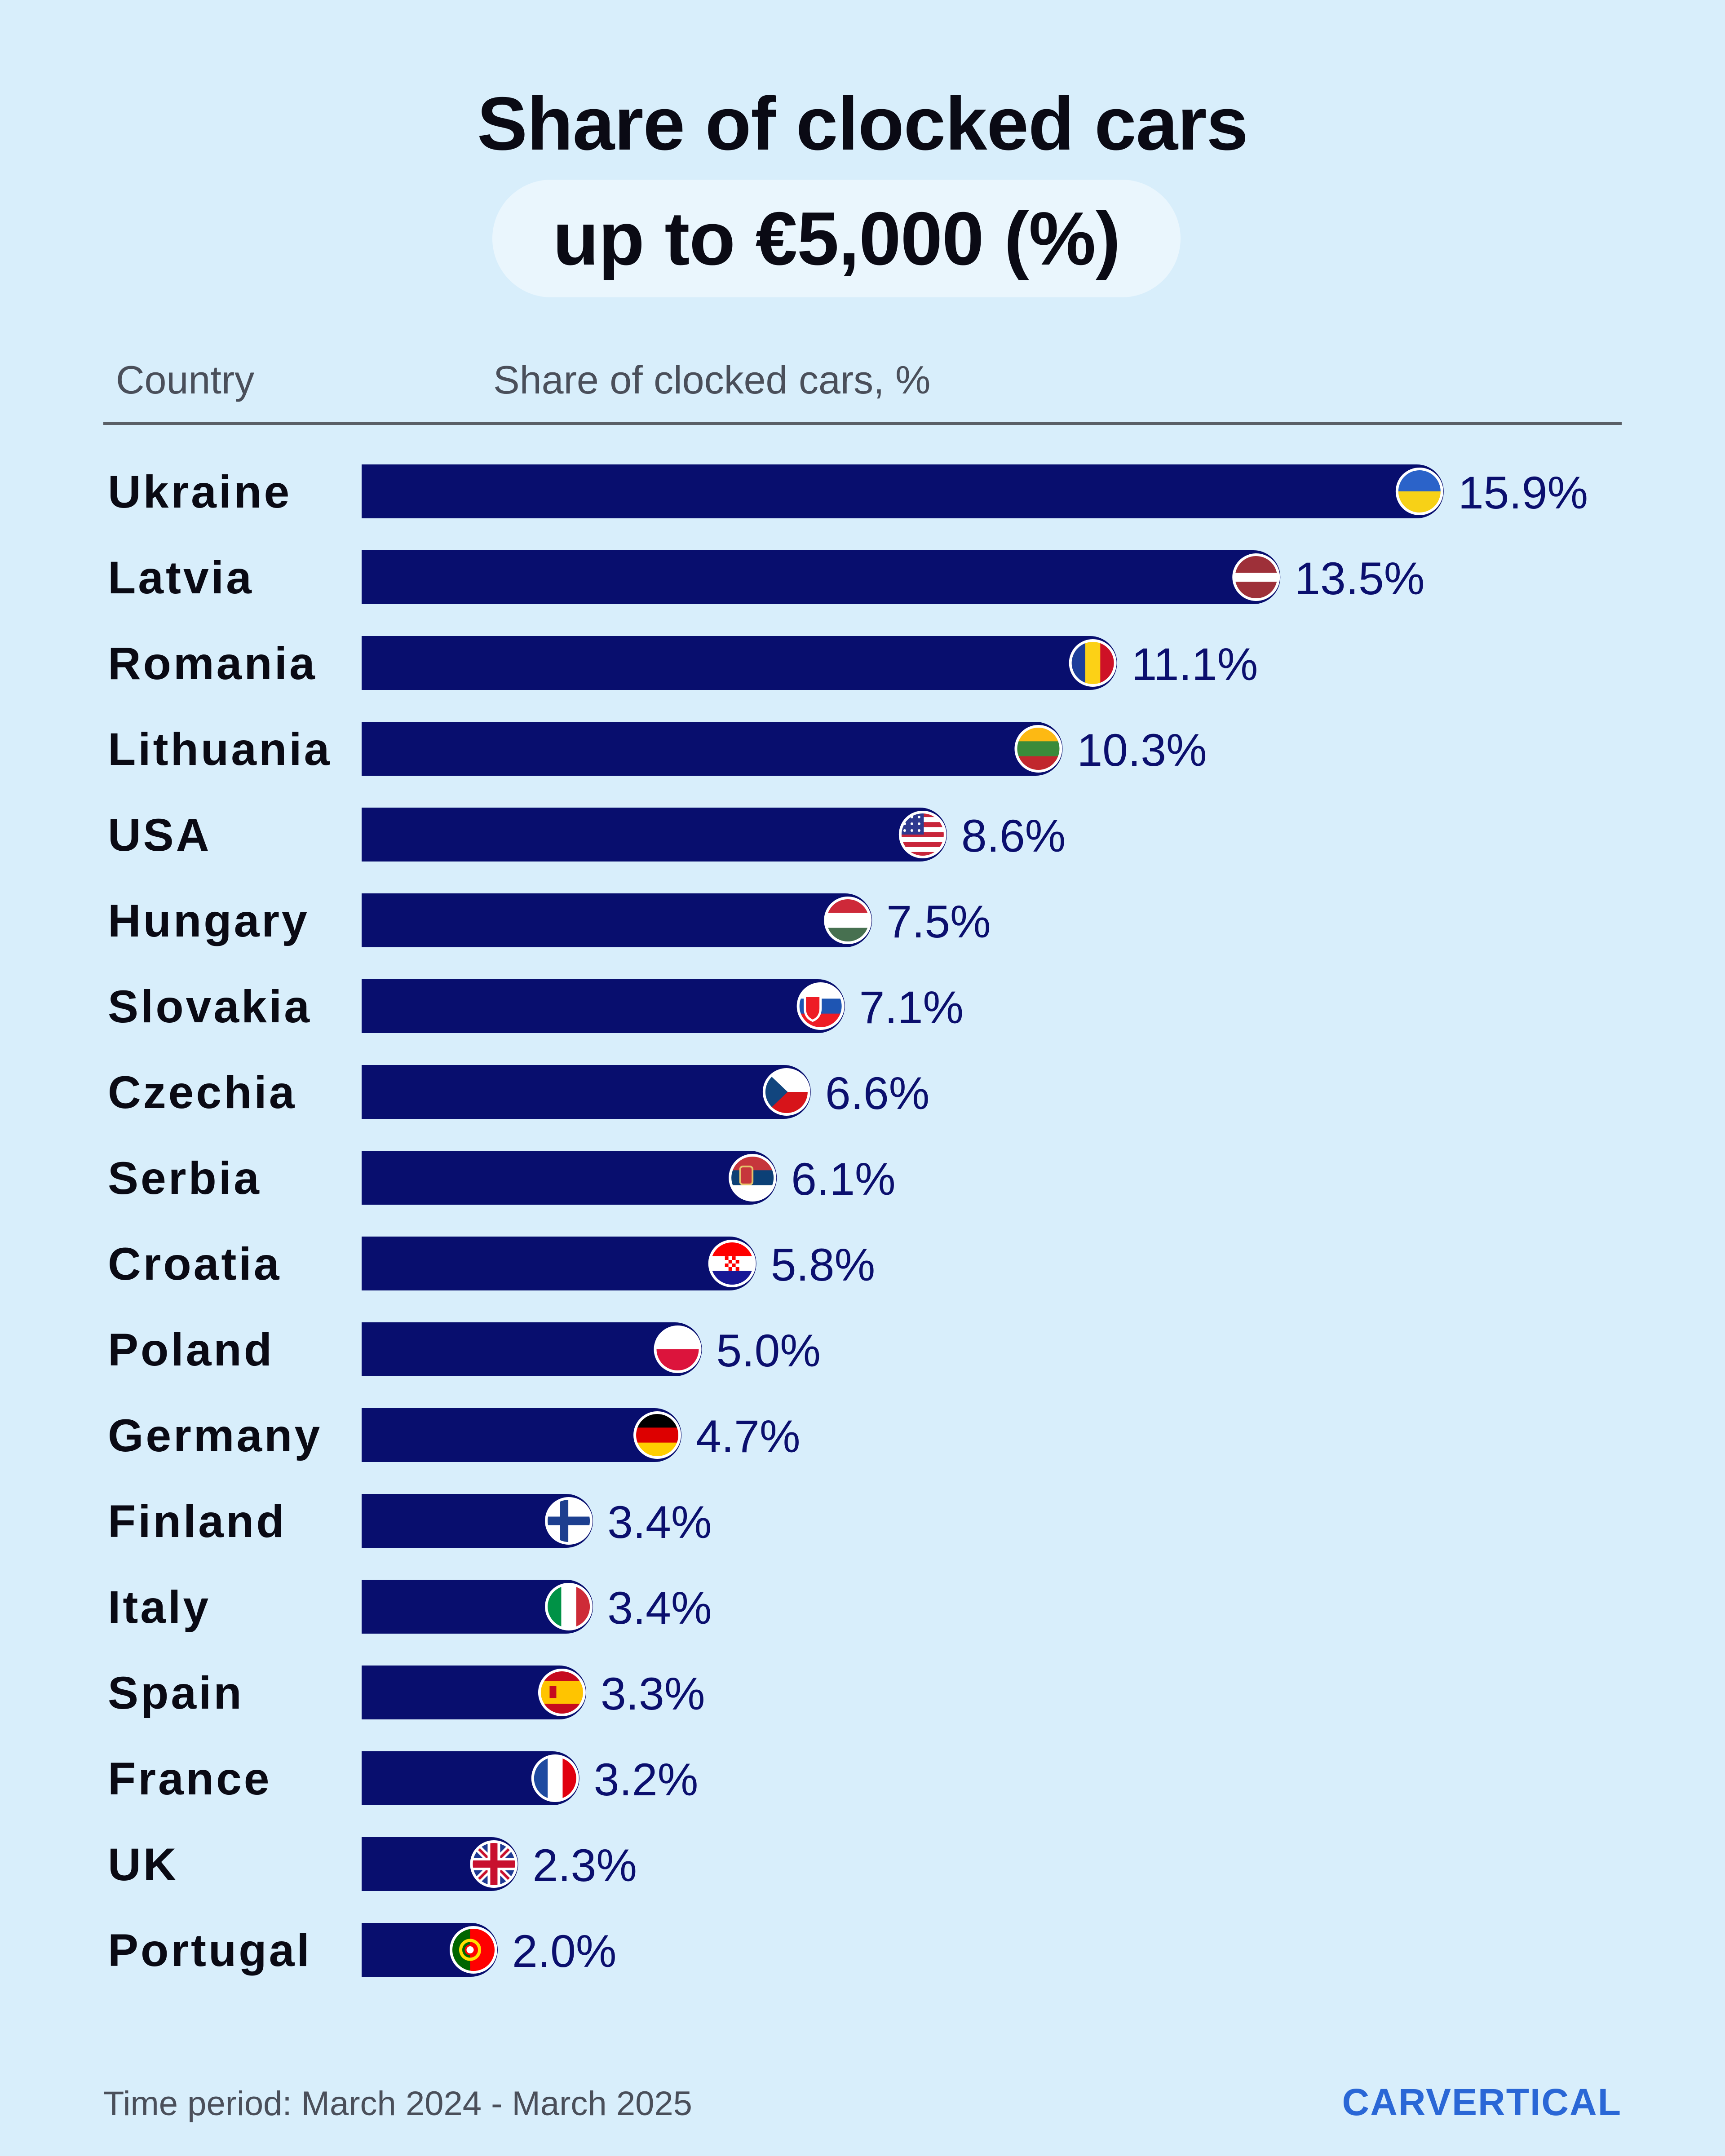 This screenshot has height=2156, width=1725. Describe the element at coordinates (470, 1778) in the screenshot. I see `bar-france` at that location.